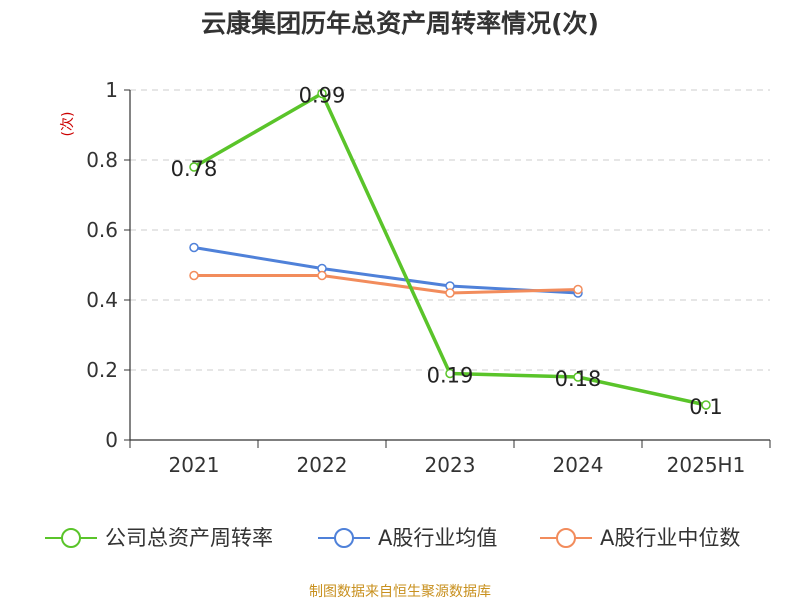  Describe the element at coordinates (194, 465) in the screenshot. I see `x-tick-label: 2021` at that location.